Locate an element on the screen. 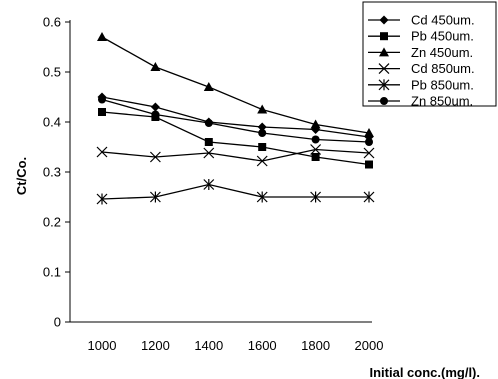 The image size is (498, 379). x-tick-label: 1200 is located at coordinates (155, 345).